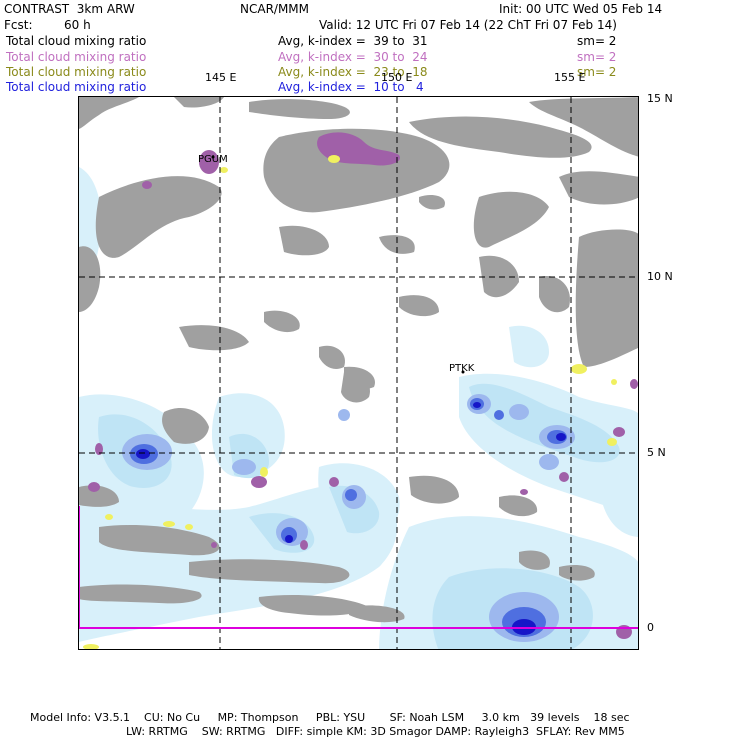 The width and height of the screenshot is (740, 740). I want to click on station-pgum-marker, so click(213, 157).